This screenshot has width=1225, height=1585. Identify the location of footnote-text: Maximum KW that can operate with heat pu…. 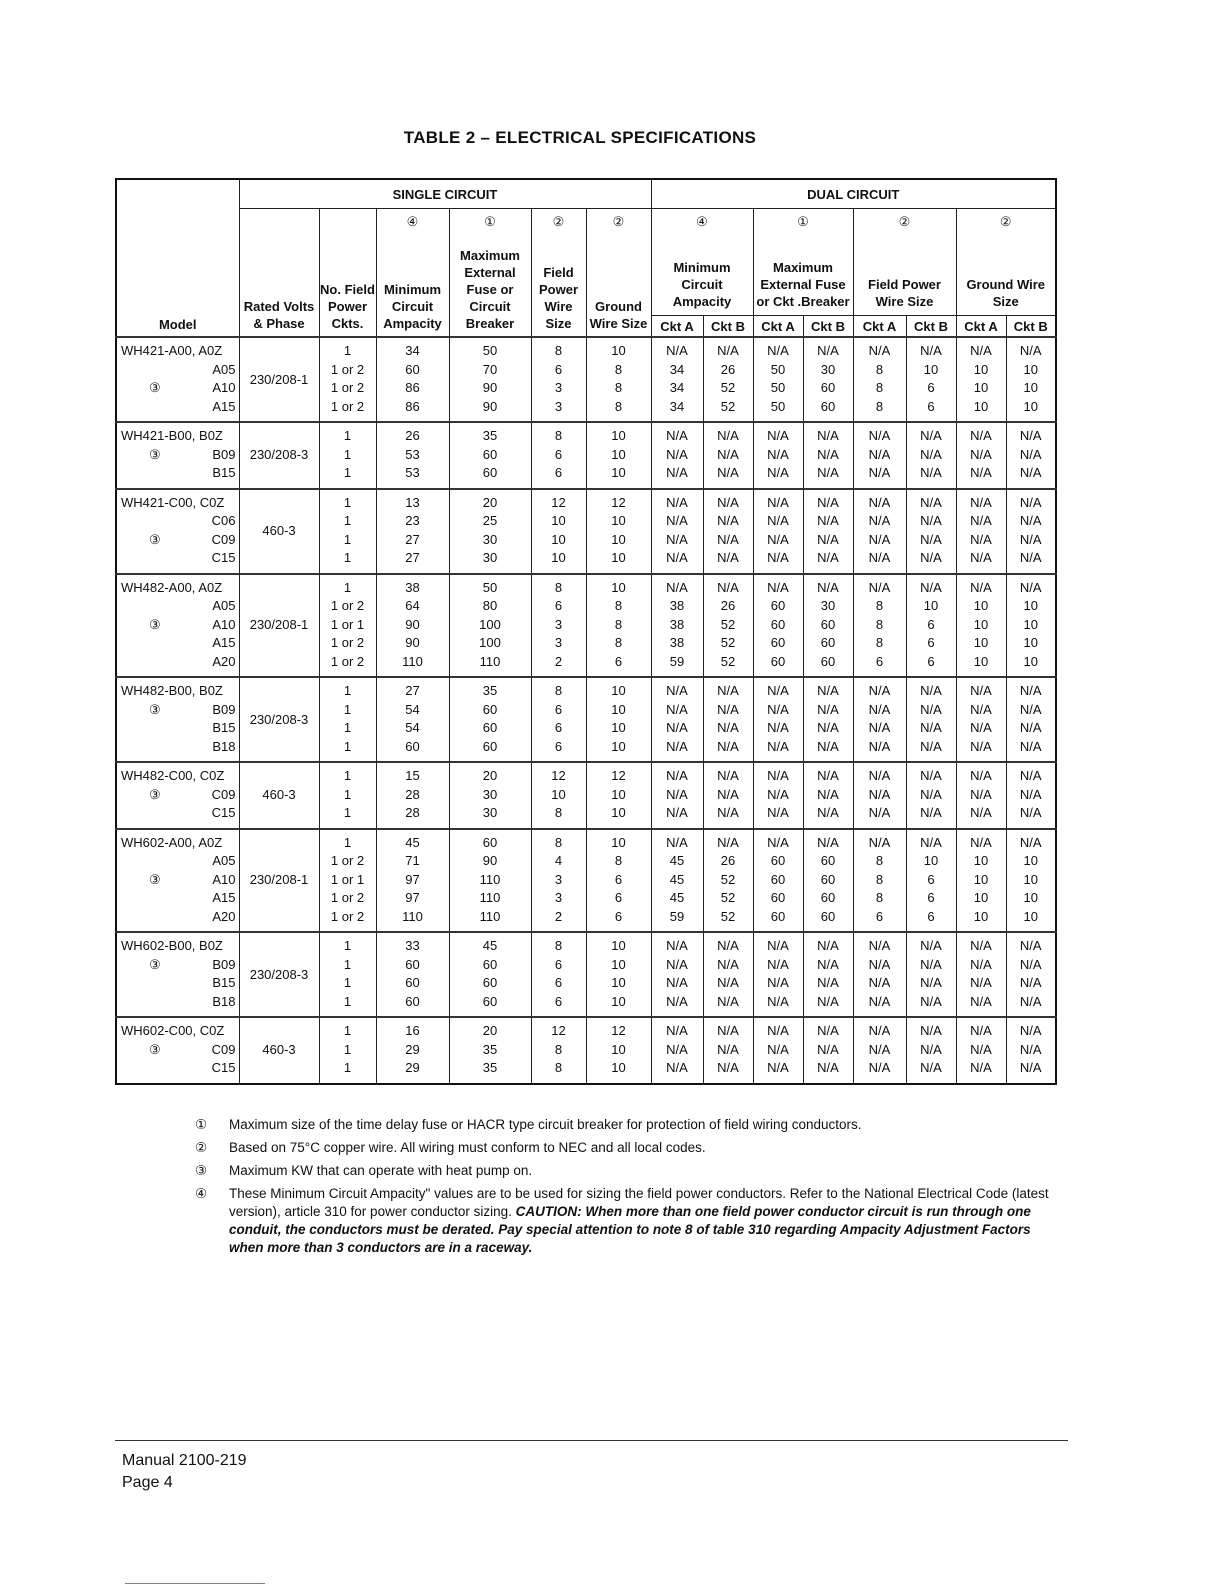
(639, 1171).